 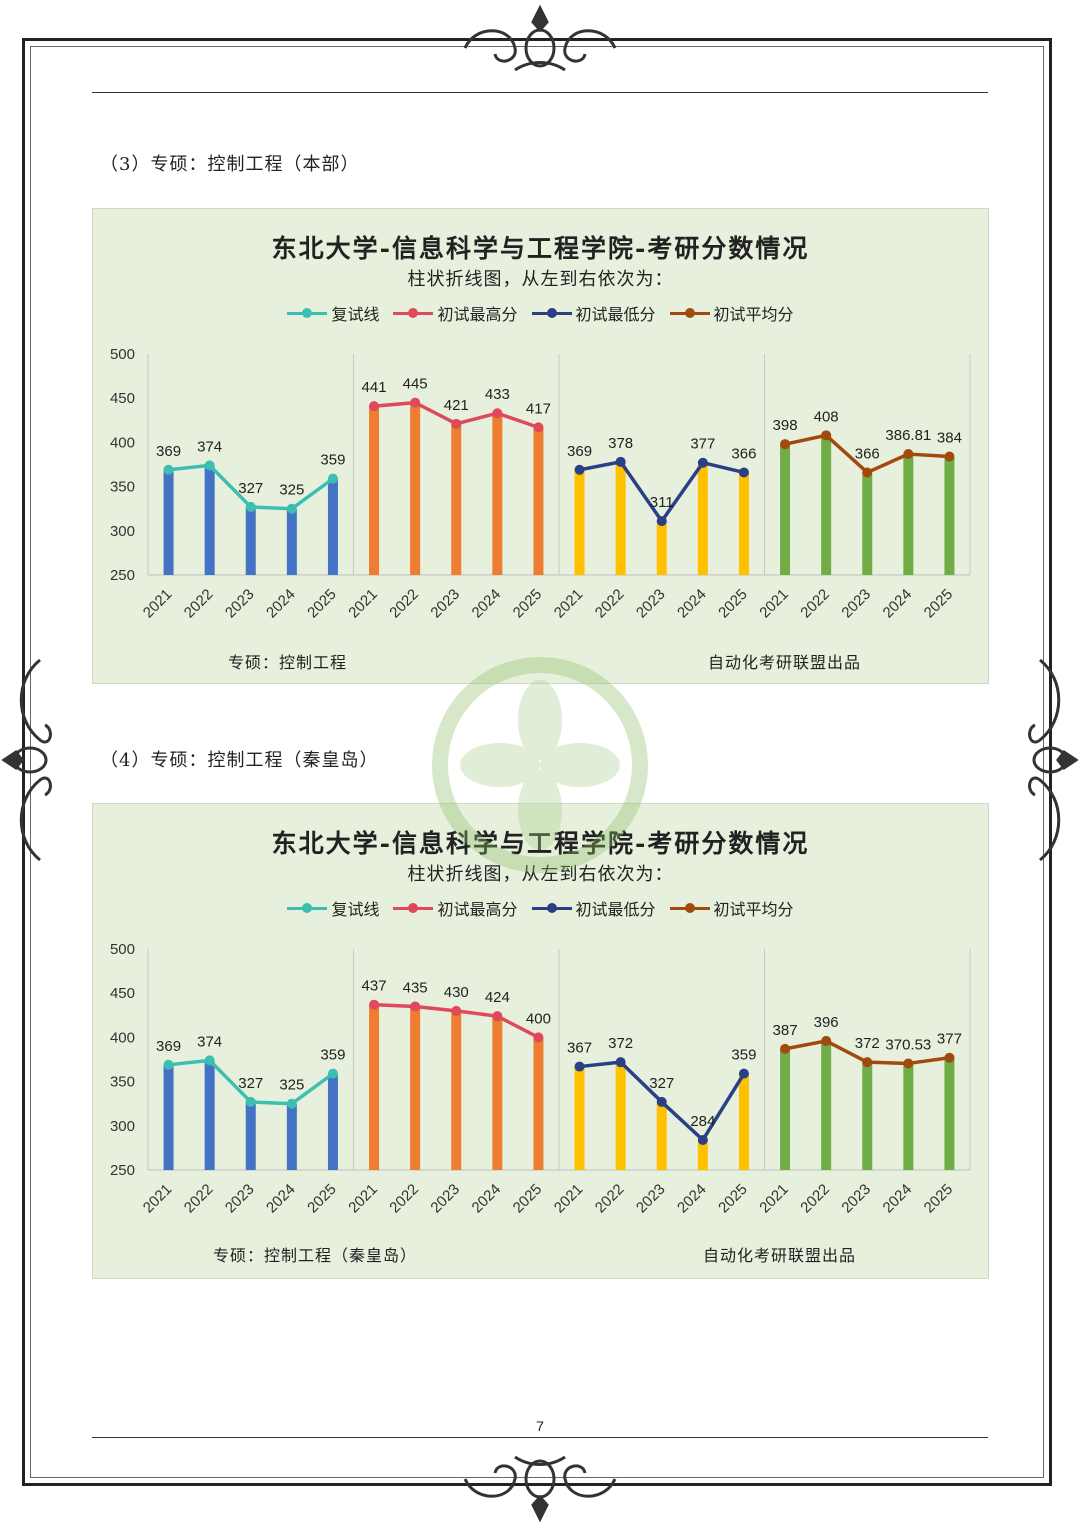 What do you see at coordinates (497, 394) in the screenshot?
I see `data-label: 433` at bounding box center [497, 394].